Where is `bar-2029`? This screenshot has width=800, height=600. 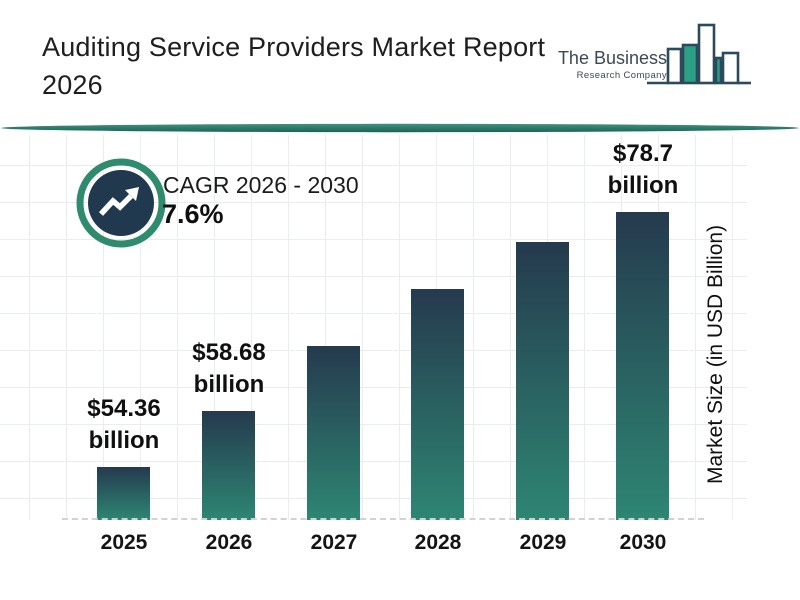 bar-2029 is located at coordinates (542, 381).